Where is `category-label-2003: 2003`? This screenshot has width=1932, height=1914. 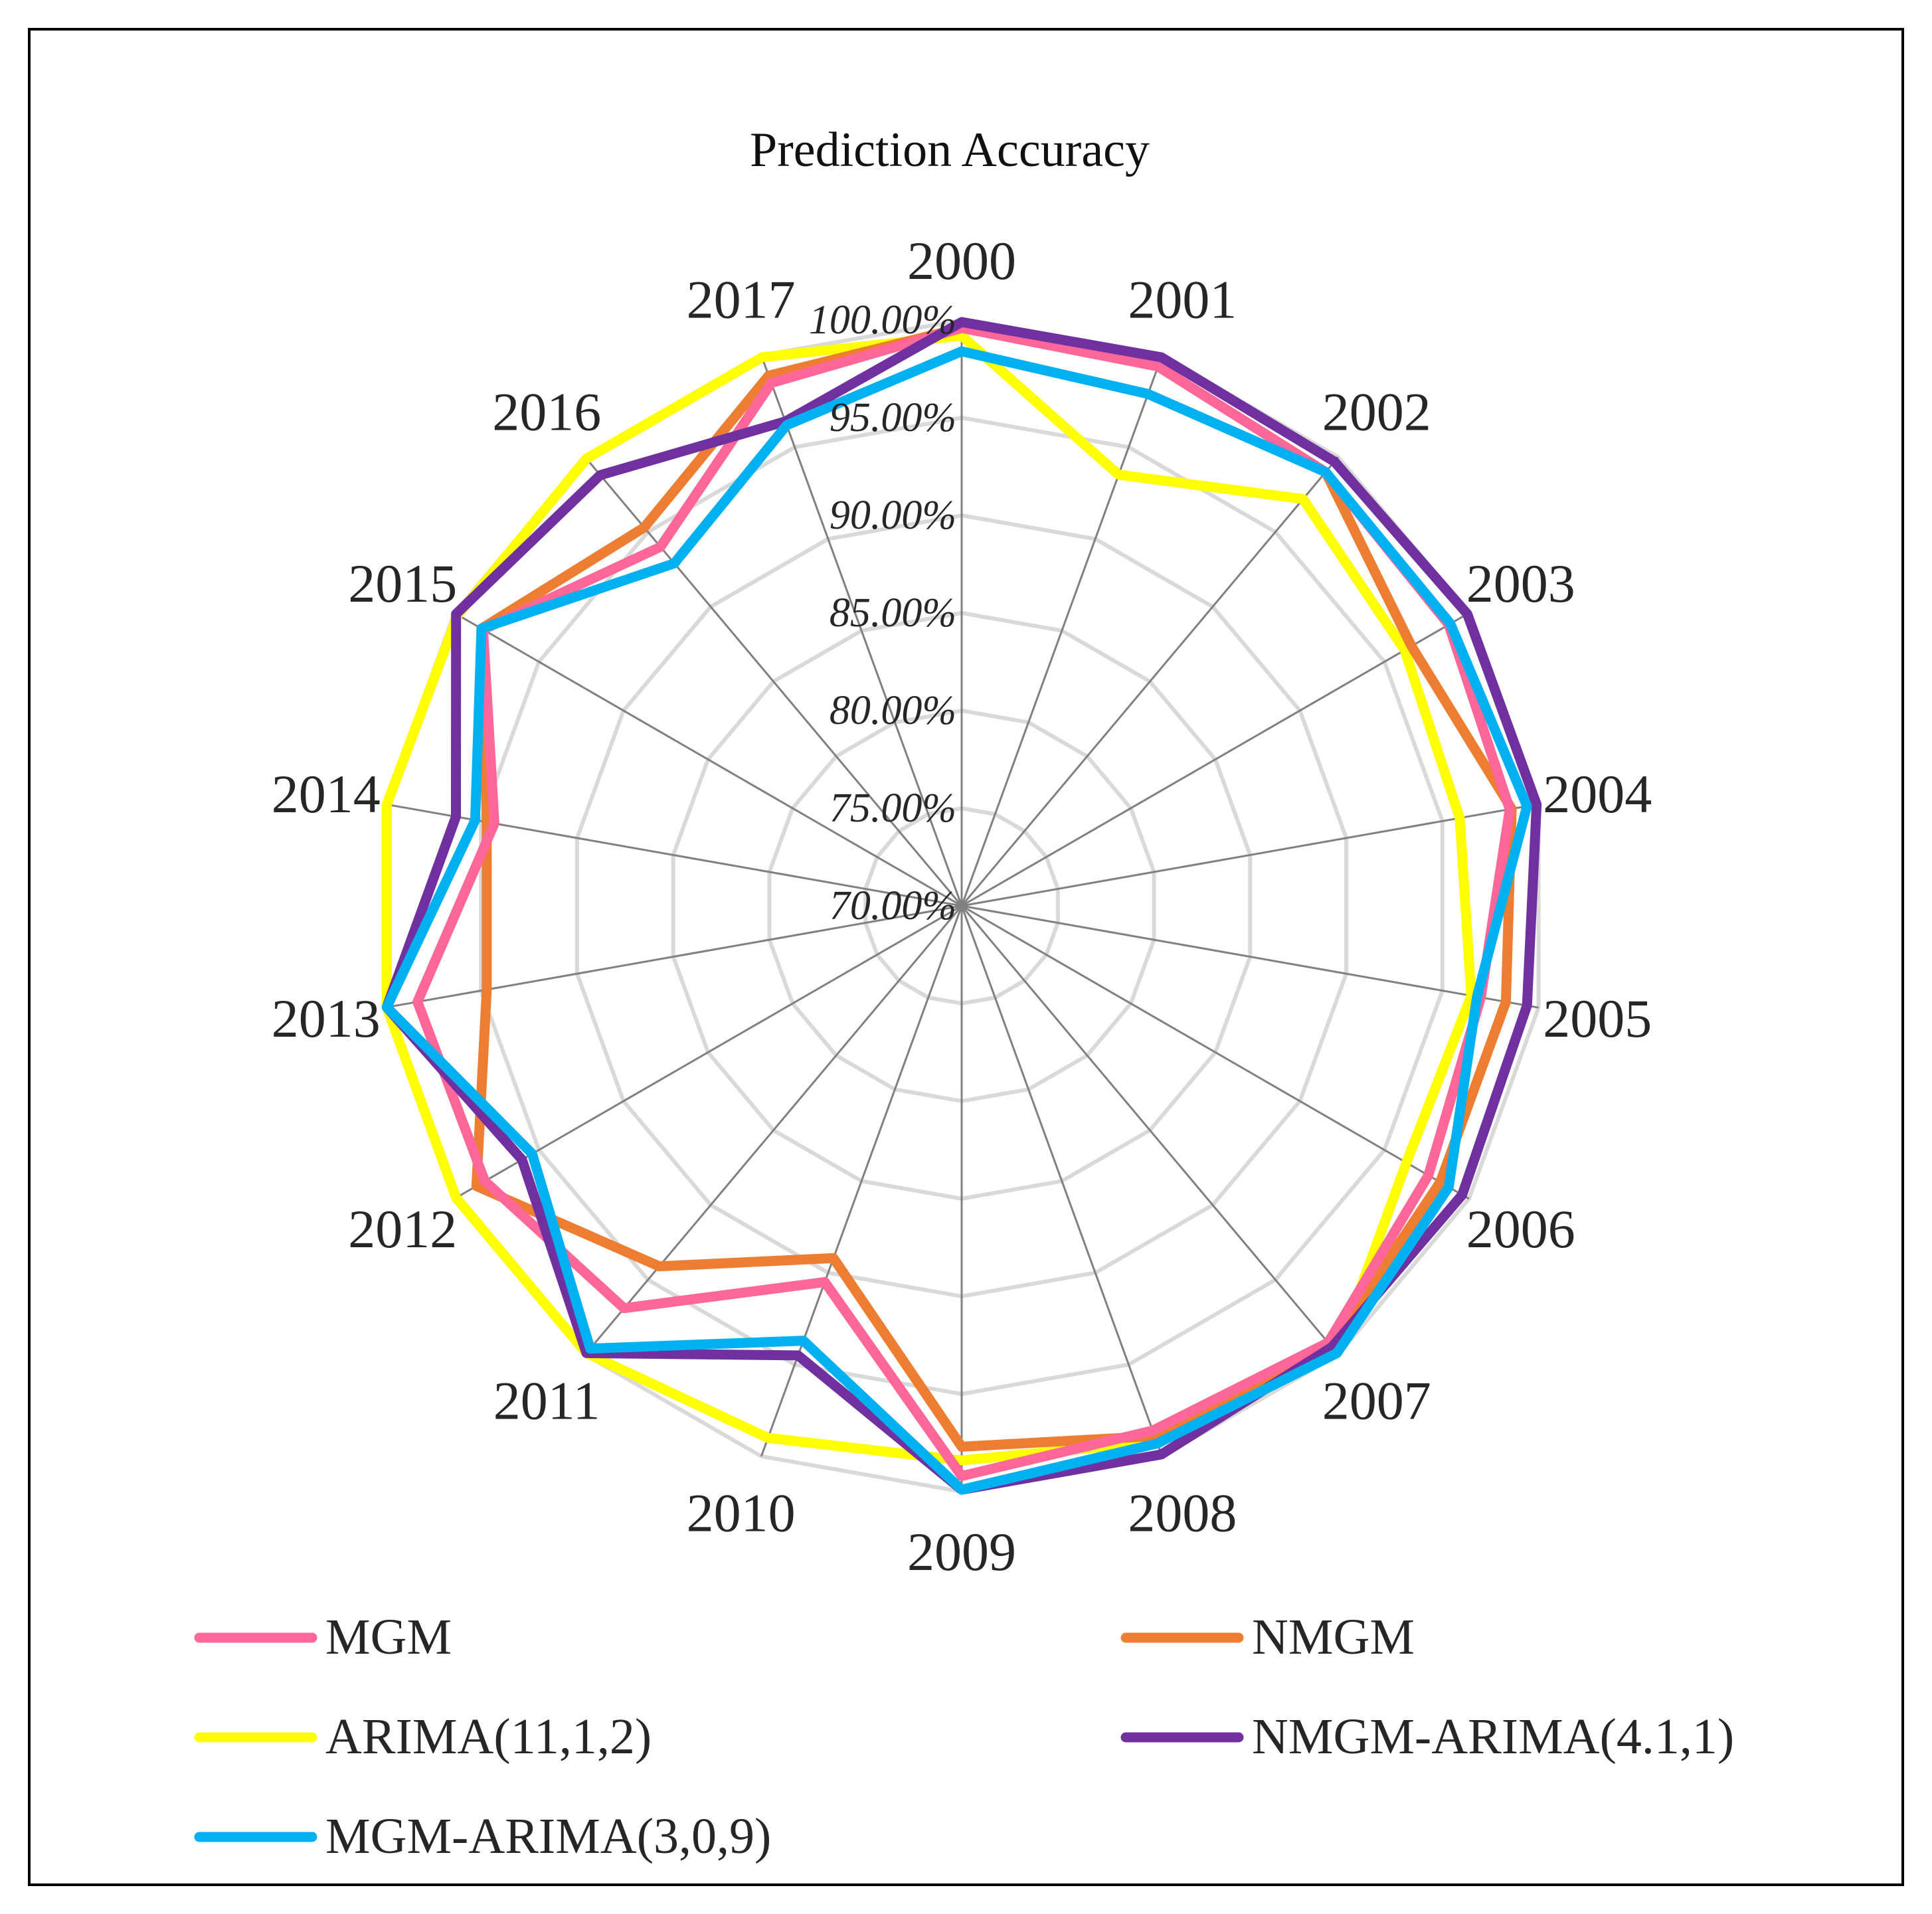
category-label-2003: 2003 is located at coordinates (1520, 583).